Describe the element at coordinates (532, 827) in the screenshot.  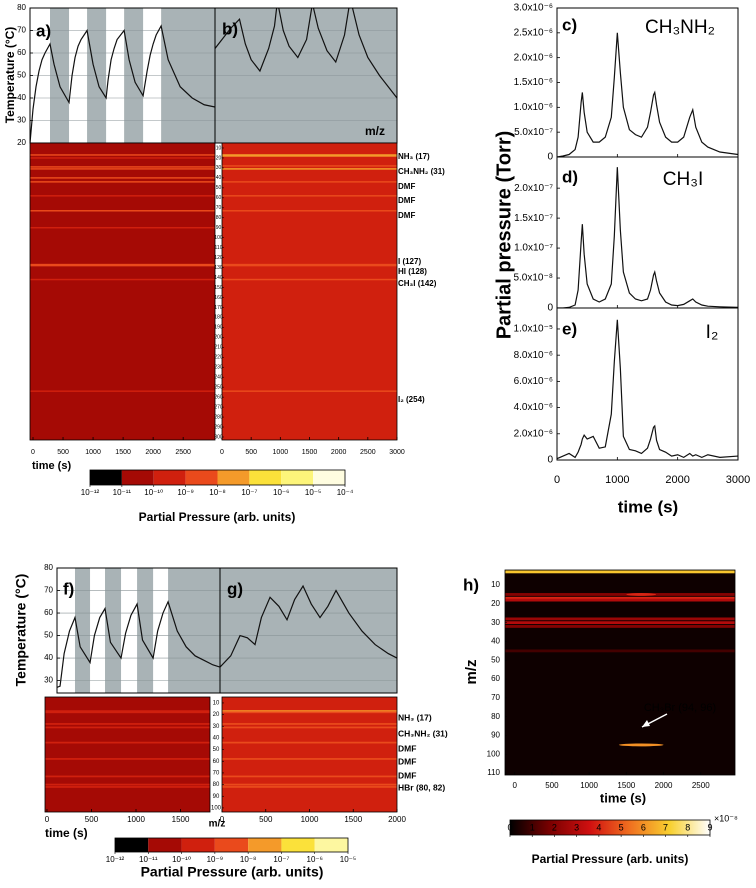
I see `colorbar-tick-label: 1` at that location.